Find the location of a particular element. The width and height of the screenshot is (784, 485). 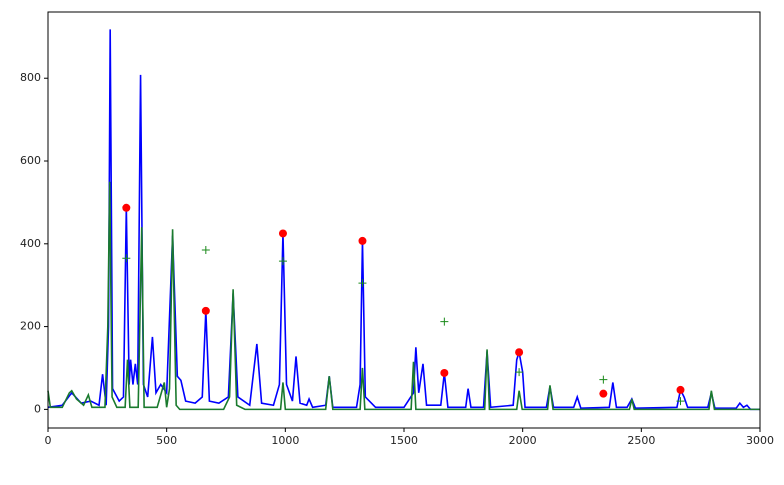

x-tick-label: 0 is located at coordinates (48, 440).